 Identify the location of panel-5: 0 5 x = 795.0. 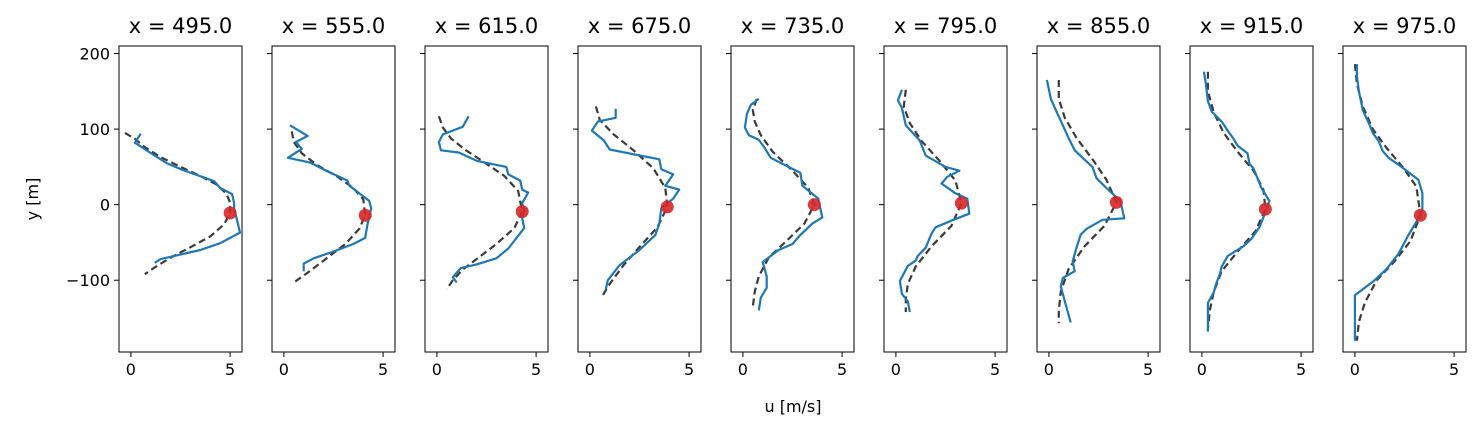
(943, 196).